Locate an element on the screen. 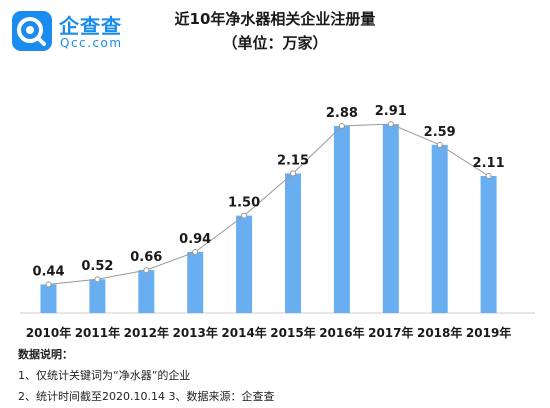 The height and width of the screenshot is (408, 550). data-label-2: 0.66 is located at coordinates (146, 257).